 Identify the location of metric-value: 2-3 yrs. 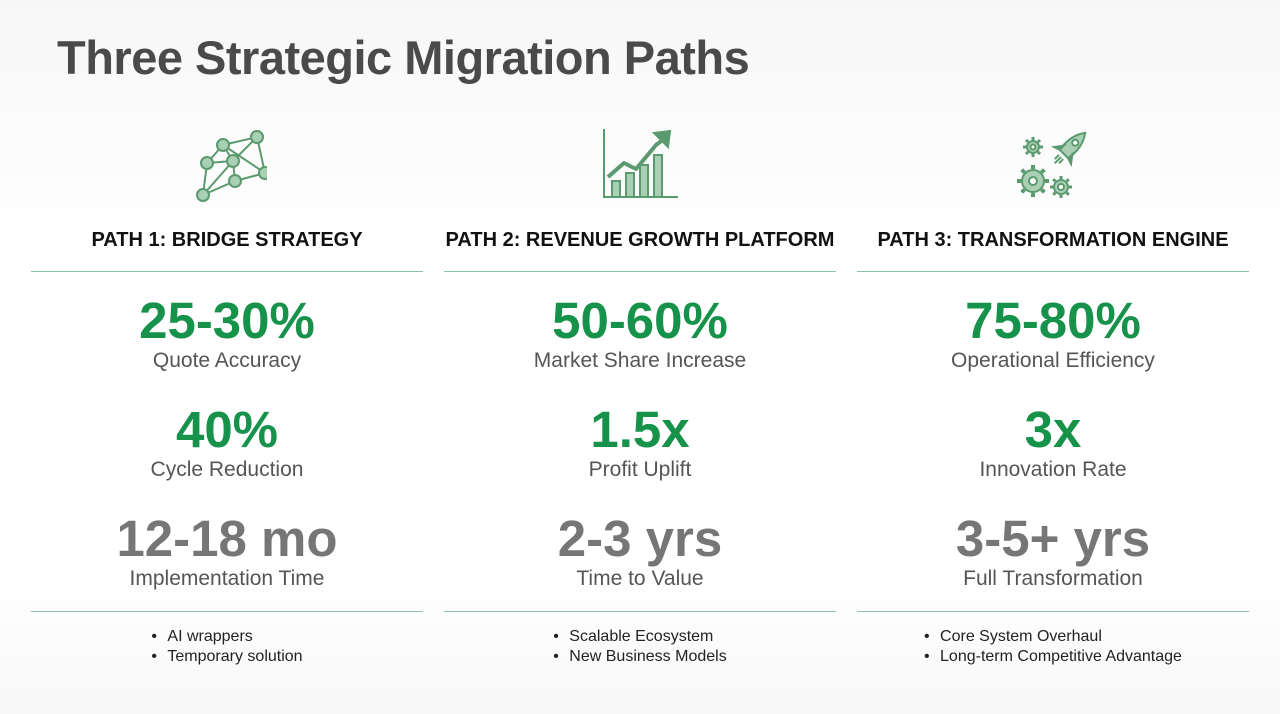
(640, 538).